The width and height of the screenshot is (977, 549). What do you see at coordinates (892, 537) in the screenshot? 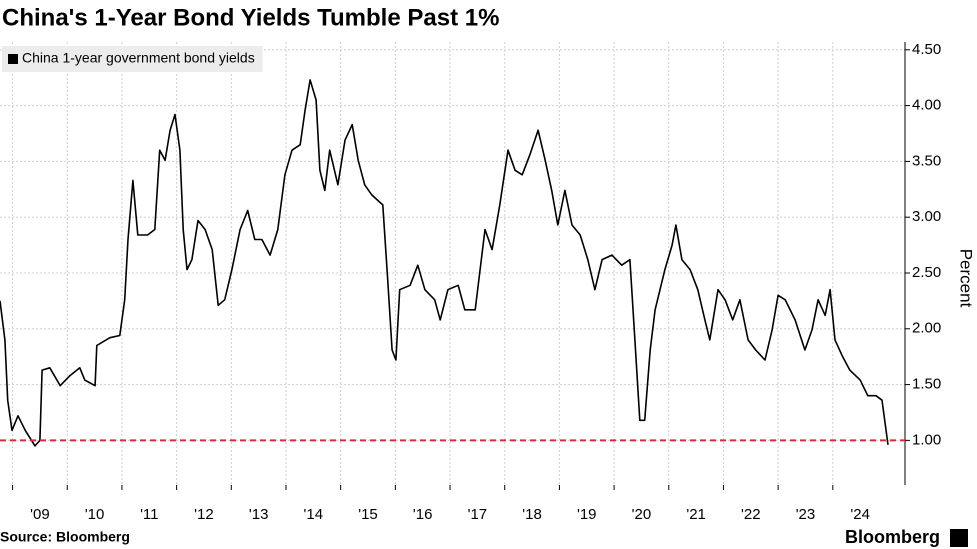
I see `logo: Bloomberg` at bounding box center [892, 537].